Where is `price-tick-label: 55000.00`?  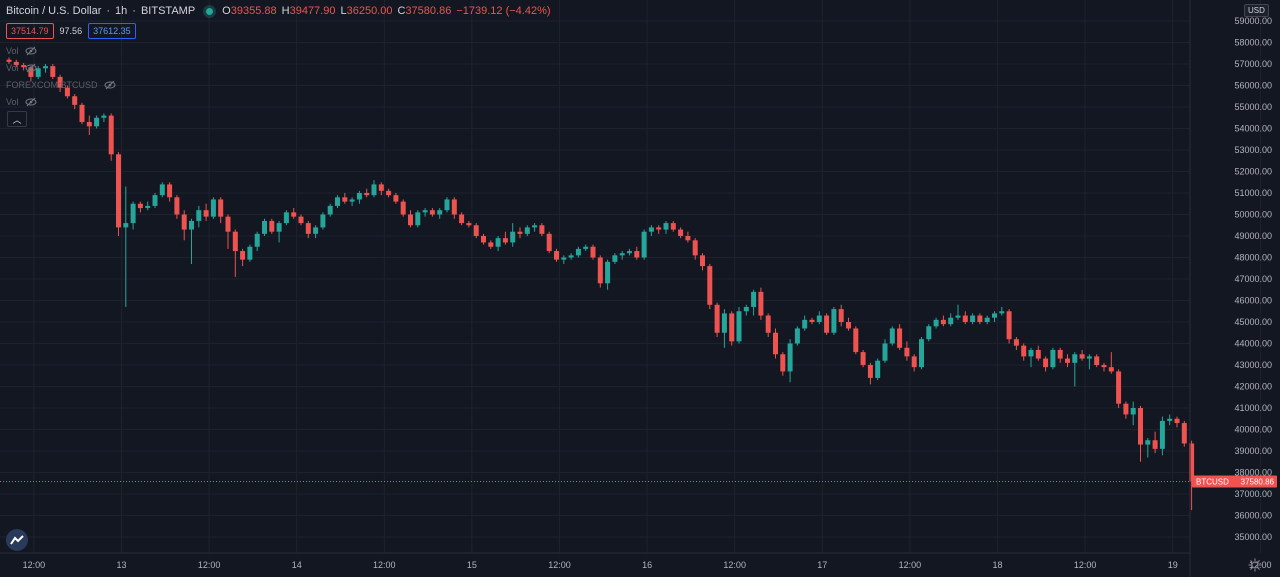
price-tick-label: 55000.00 is located at coordinates (1253, 107).